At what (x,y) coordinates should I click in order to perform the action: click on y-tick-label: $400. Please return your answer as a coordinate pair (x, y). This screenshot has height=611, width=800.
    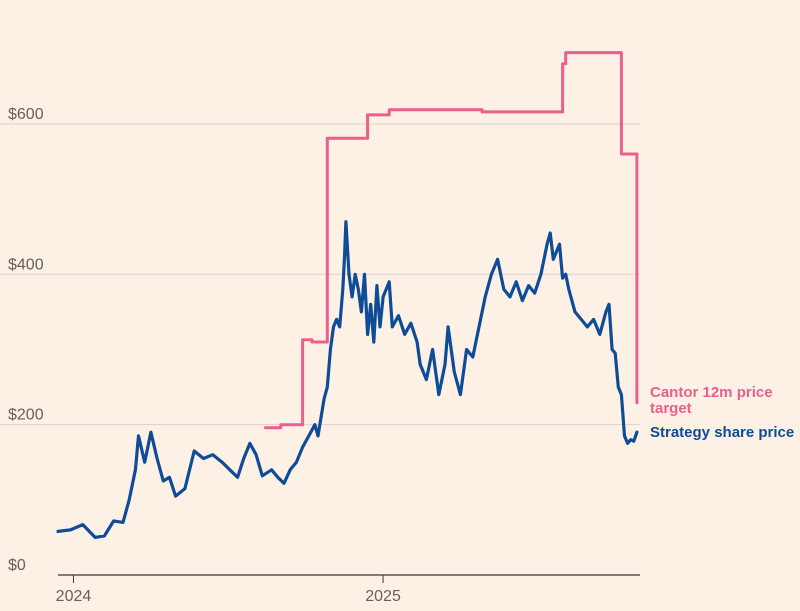
    Looking at the image, I should click on (26, 264).